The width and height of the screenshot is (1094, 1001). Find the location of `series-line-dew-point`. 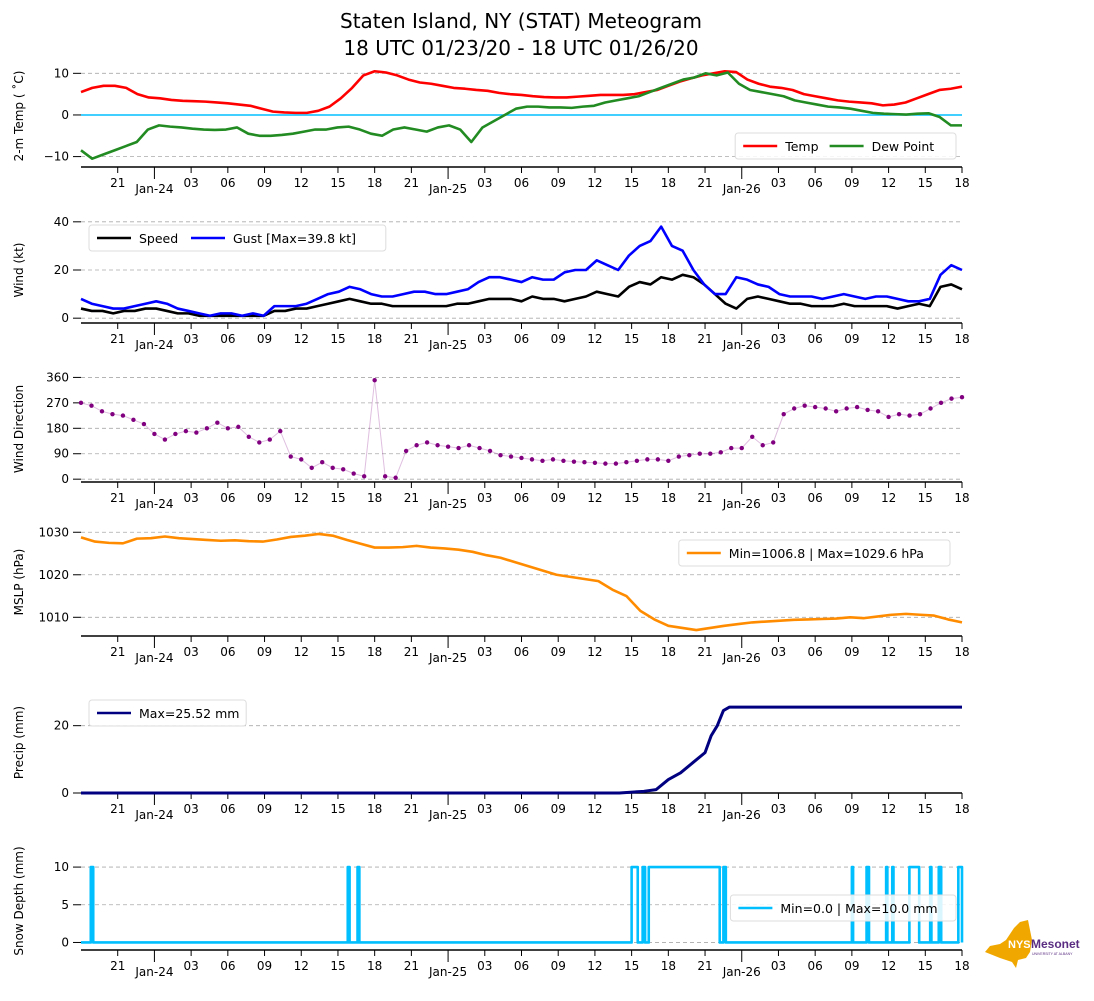

series-line-dew-point is located at coordinates (521, 115).